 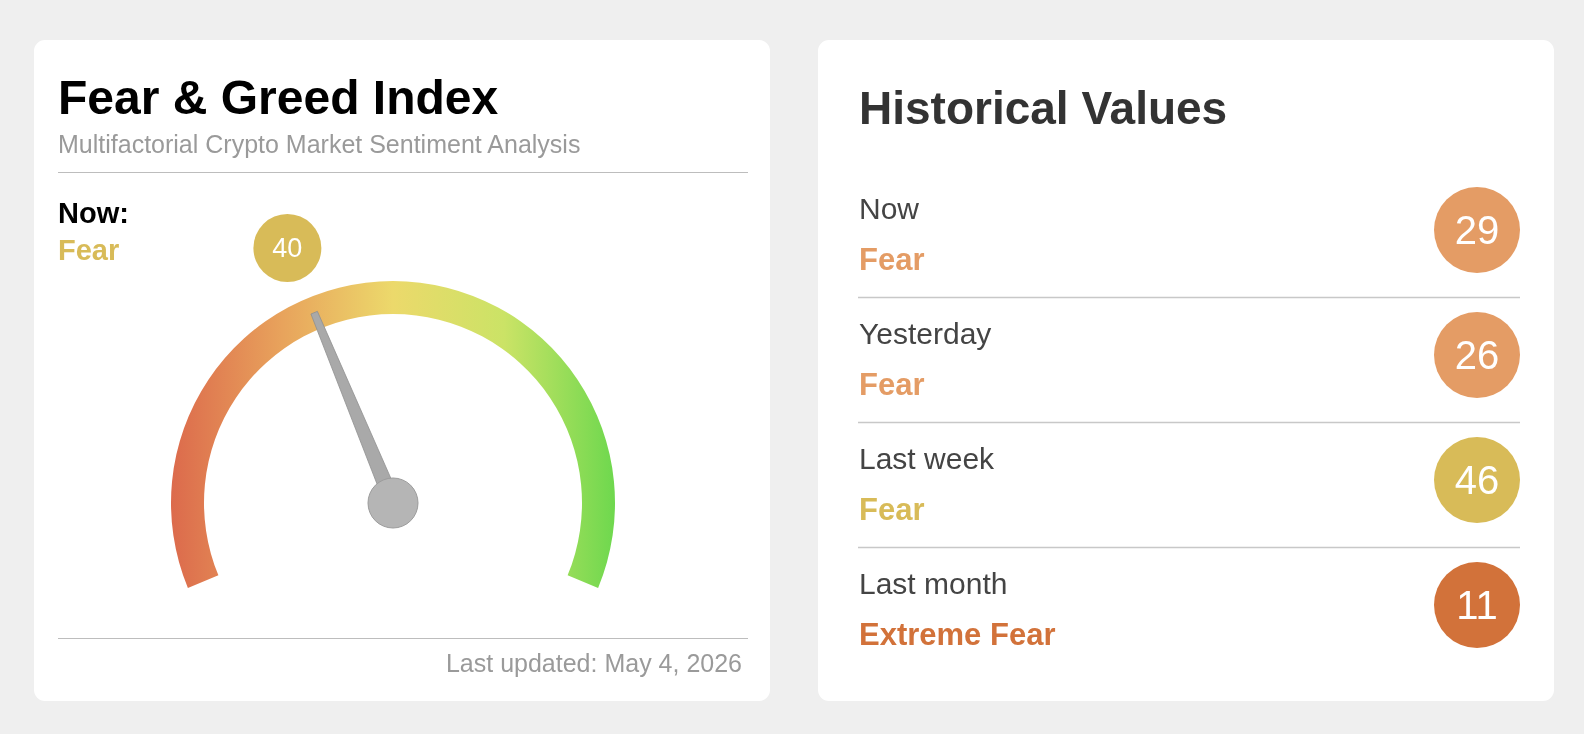 I want to click on data-label: 11, so click(x=1477, y=605).